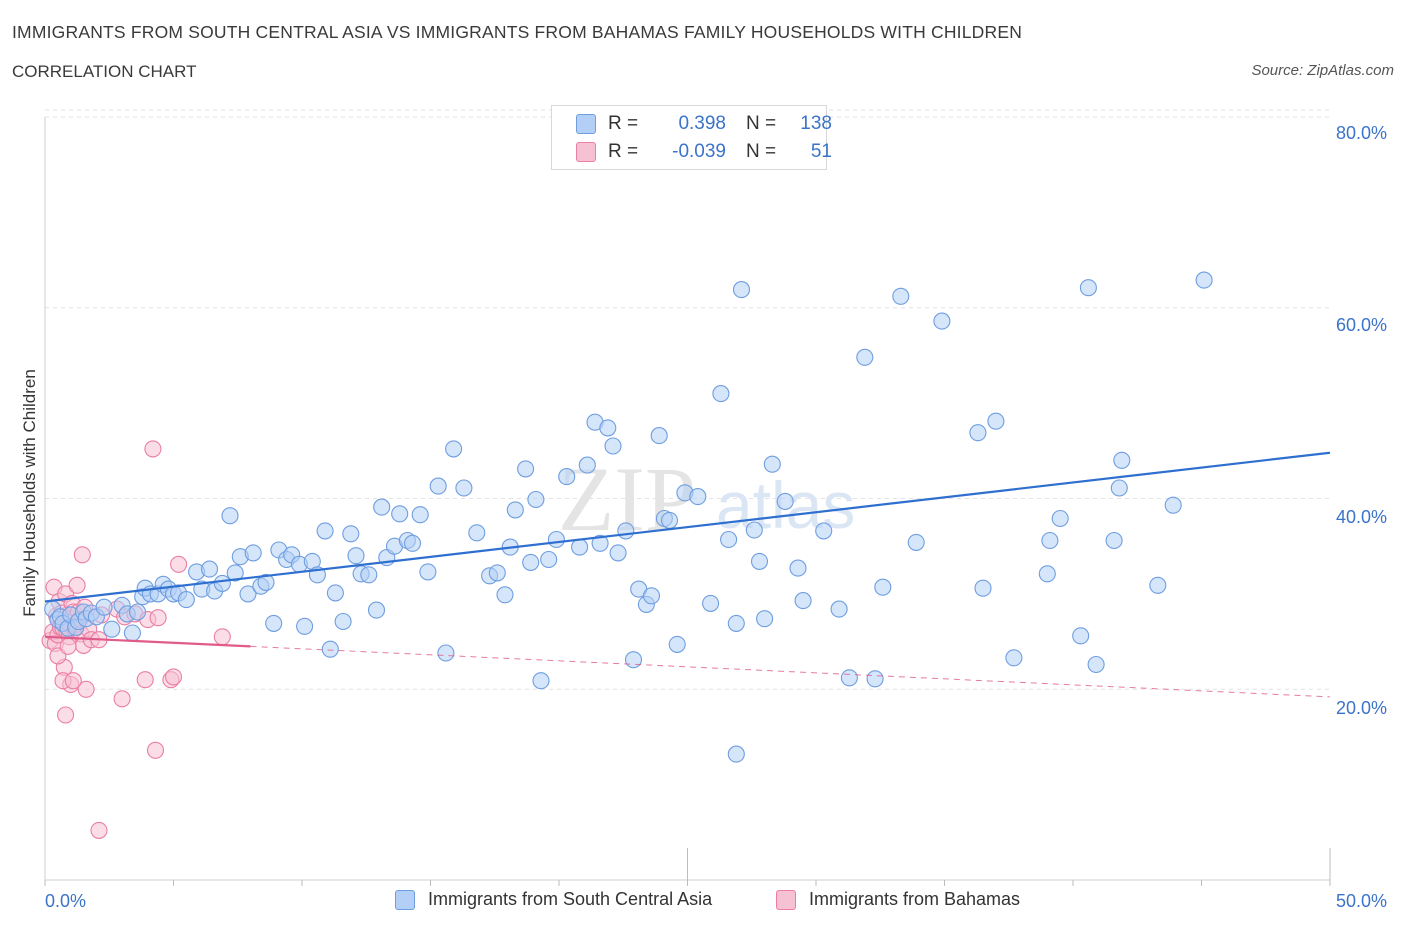 This screenshot has height=930, width=1406. Describe the element at coordinates (1362, 708) in the screenshot. I see `y-tick-20: 20.0%` at that location.